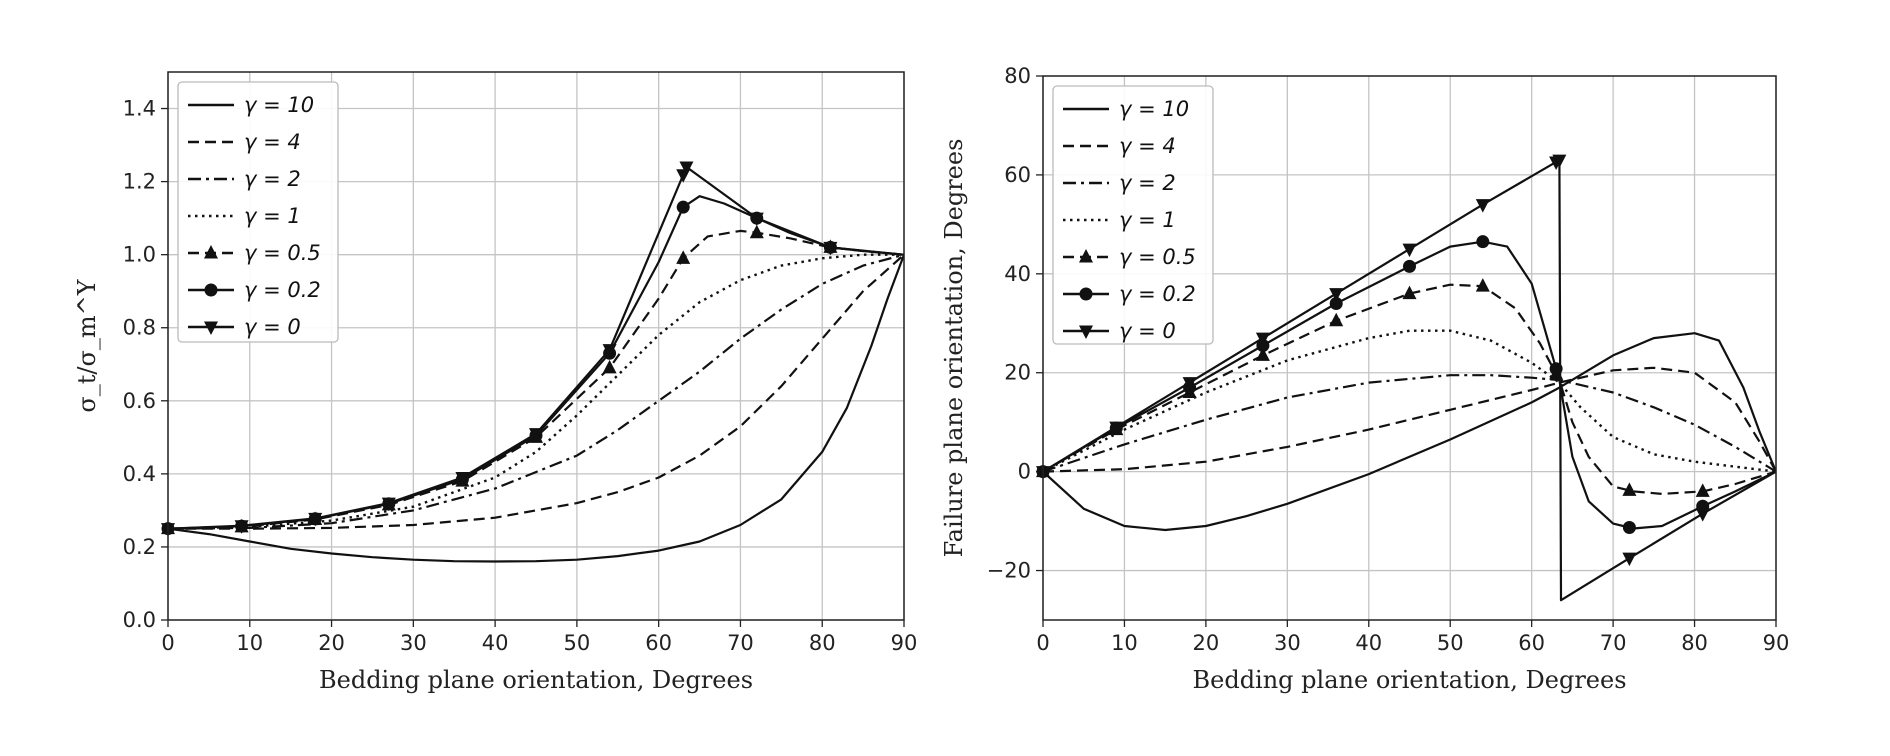 The width and height of the screenshot is (1890, 756). What do you see at coordinates (139, 547) in the screenshot?
I see `y-tick-label: 0.2` at bounding box center [139, 547].